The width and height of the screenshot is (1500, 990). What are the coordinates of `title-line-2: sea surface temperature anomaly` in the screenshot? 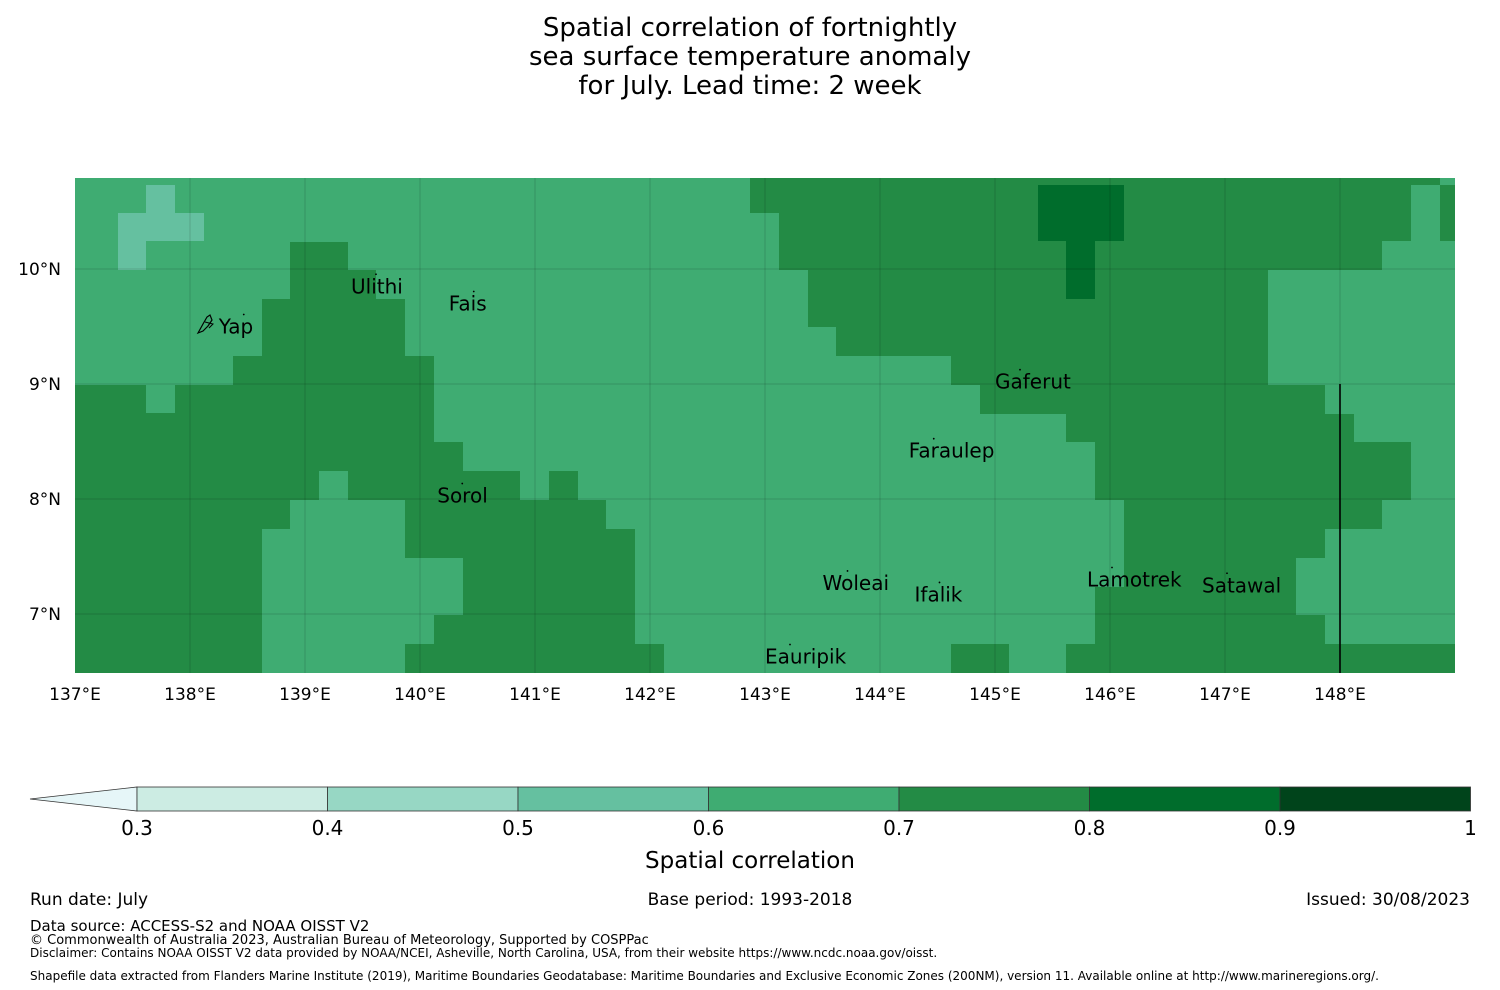 It's located at (750, 57).